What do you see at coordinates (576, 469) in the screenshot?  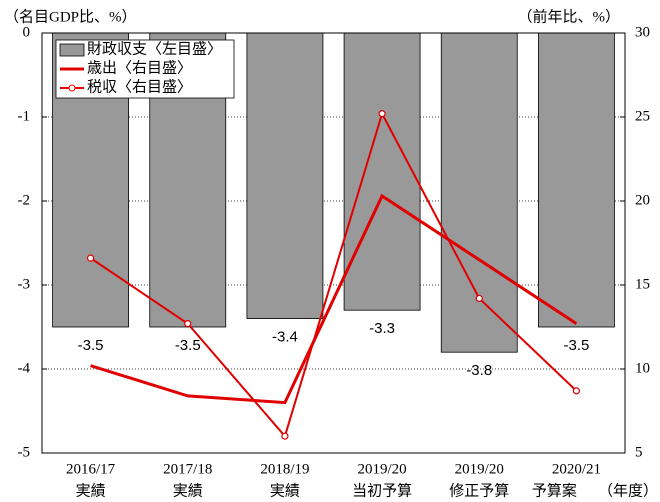 I see `x-tick-label: 2020/21` at bounding box center [576, 469].